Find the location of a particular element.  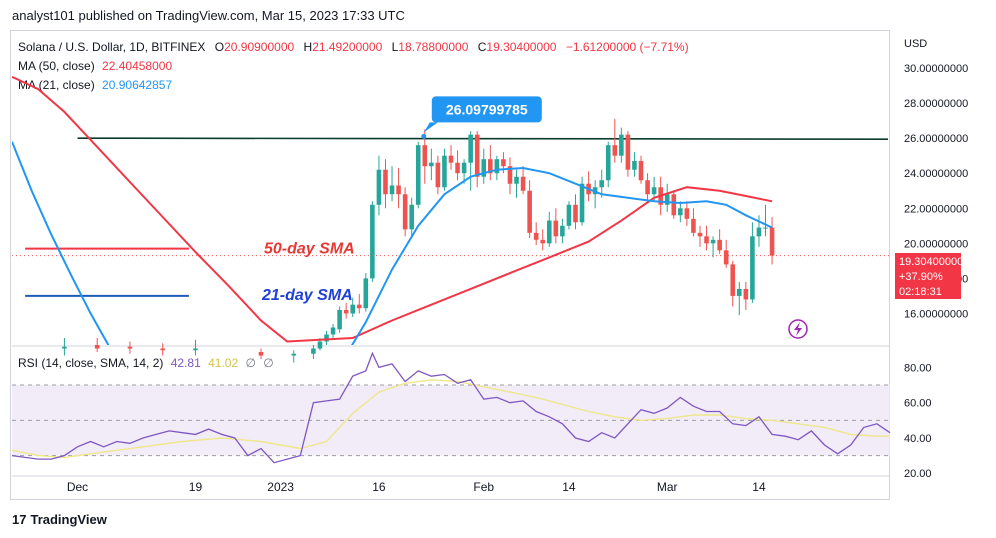

rsi-tick-label: 80.00 is located at coordinates (918, 368).